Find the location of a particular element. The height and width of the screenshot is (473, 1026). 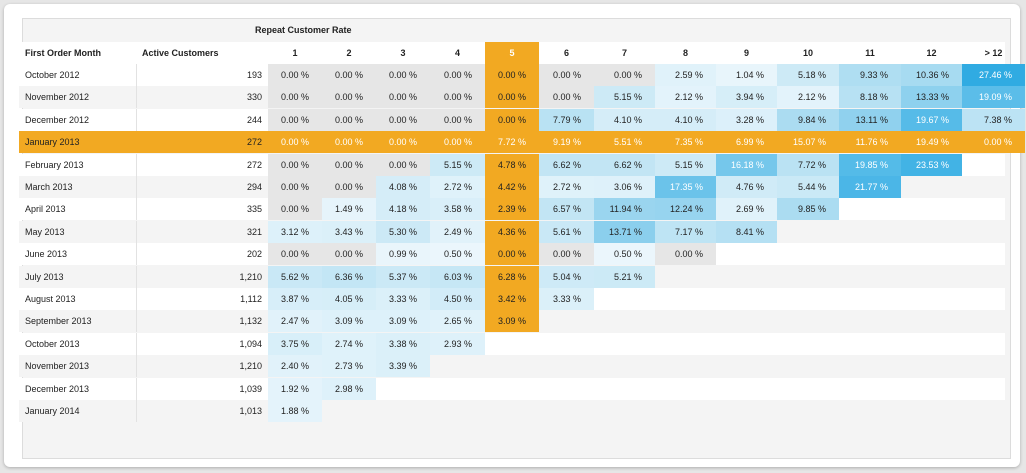

rate-cell: 8.41 % is located at coordinates (746, 231).